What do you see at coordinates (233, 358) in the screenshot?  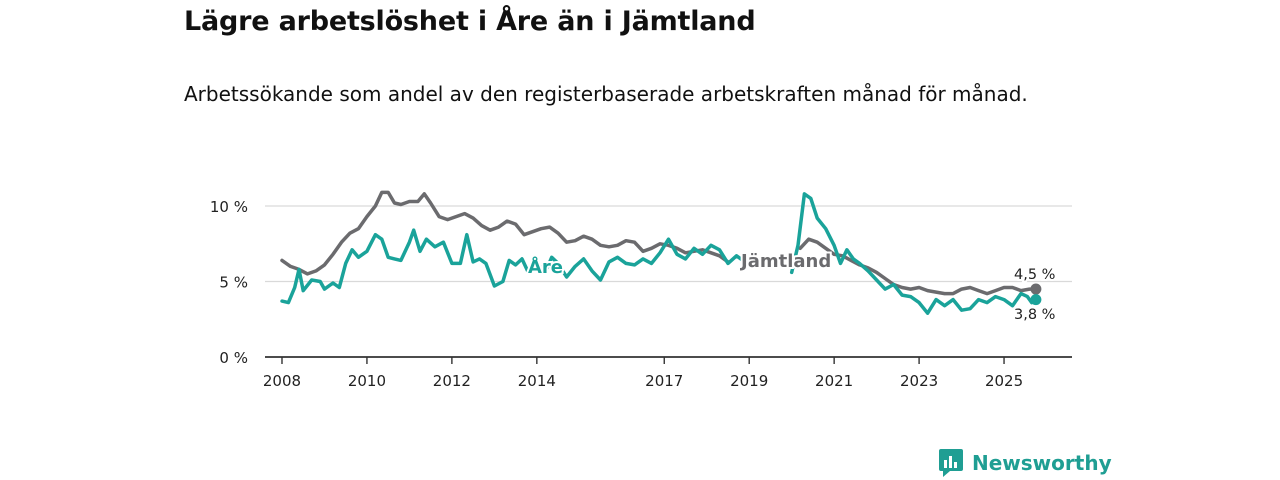 I see `y-tick-label: 0 %` at bounding box center [233, 358].